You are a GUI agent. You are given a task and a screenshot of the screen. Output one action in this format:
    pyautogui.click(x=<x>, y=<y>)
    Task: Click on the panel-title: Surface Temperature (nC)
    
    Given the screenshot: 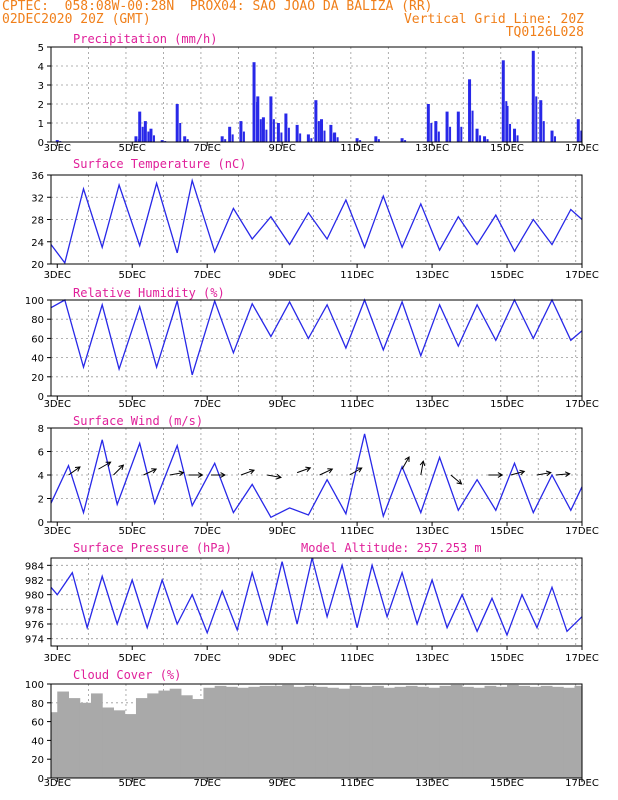 What is the action you would take?
    pyautogui.click(x=159, y=164)
    